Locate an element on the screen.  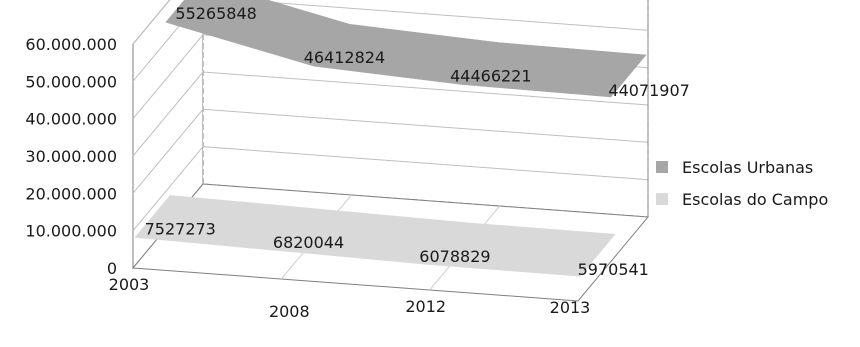
x-tick-label-2003: 2003 is located at coordinates (129, 284).